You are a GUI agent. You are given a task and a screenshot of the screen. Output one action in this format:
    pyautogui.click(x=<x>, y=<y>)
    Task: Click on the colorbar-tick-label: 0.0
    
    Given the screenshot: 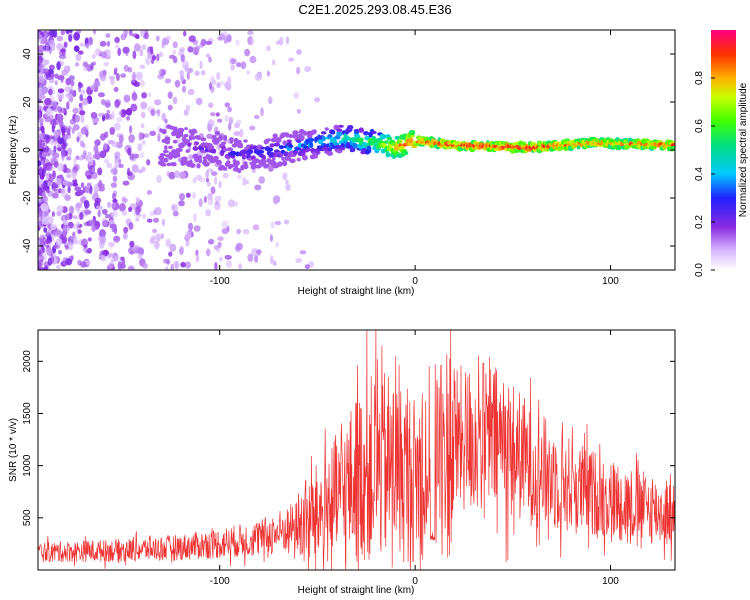 What is the action you would take?
    pyautogui.click(x=699, y=270)
    